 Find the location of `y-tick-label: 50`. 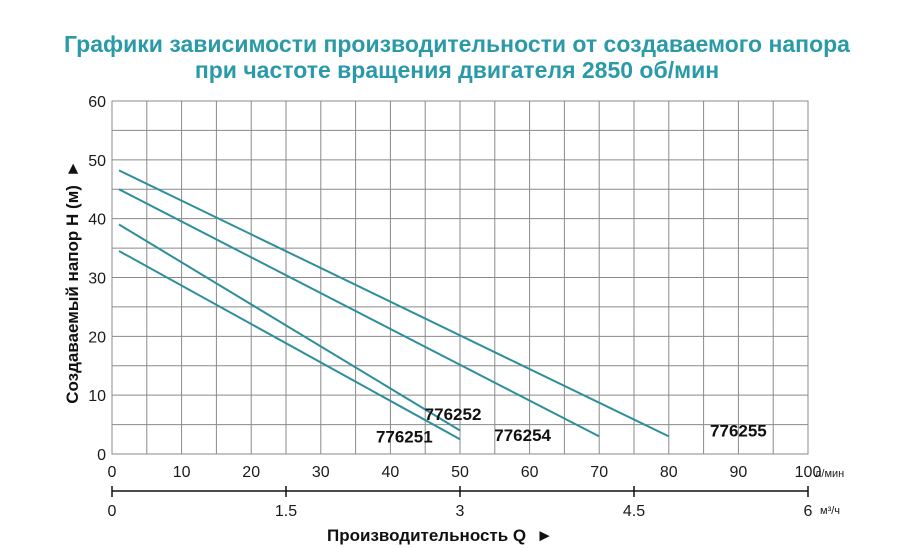

y-tick-label: 50 is located at coordinates (97, 161).